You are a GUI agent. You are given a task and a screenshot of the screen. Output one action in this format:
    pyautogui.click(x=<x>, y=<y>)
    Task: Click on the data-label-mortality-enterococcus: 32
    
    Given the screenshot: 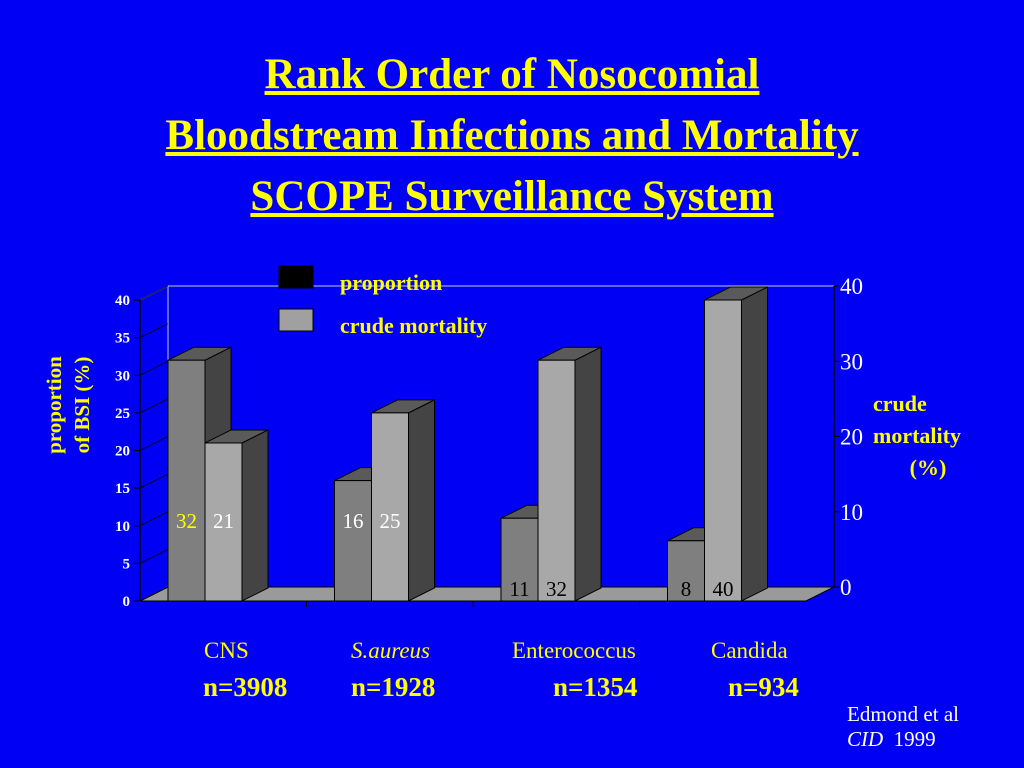 What is the action you would take?
    pyautogui.click(x=556, y=589)
    